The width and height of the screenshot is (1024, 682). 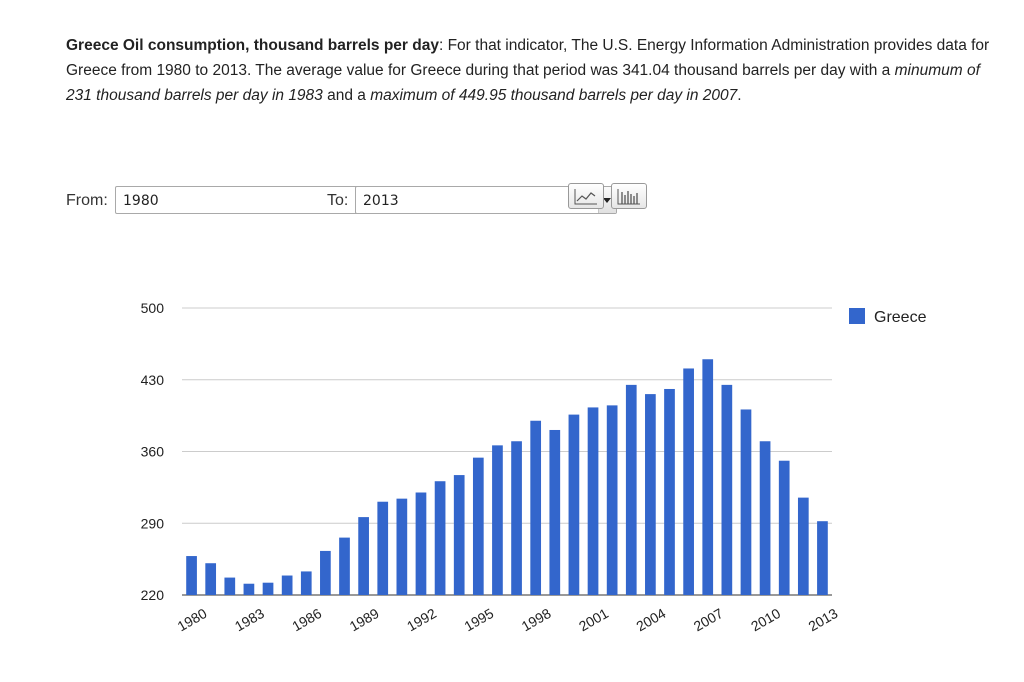 What do you see at coordinates (746, 502) in the screenshot?
I see `bar-2009` at bounding box center [746, 502].